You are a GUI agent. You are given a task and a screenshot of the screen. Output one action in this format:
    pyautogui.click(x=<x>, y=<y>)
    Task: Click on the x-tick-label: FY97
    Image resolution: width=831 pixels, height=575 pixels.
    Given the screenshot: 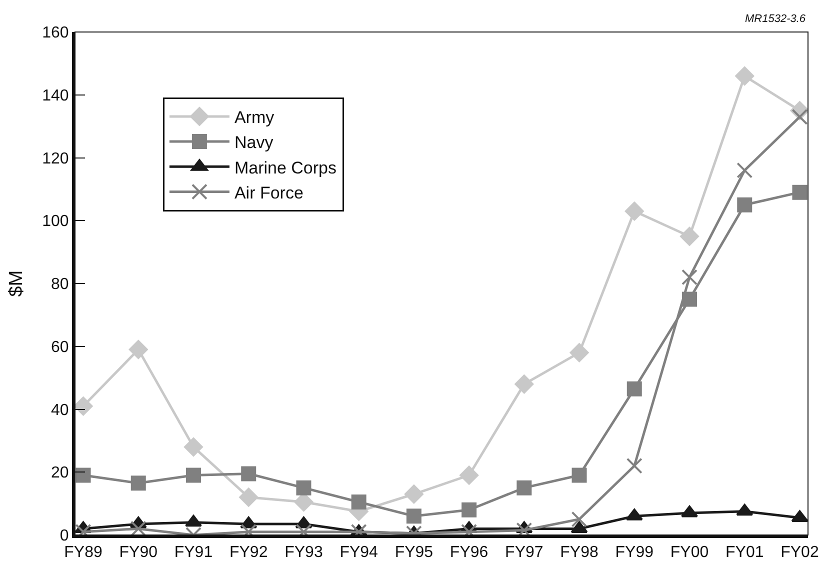 What is the action you would take?
    pyautogui.click(x=524, y=553)
    